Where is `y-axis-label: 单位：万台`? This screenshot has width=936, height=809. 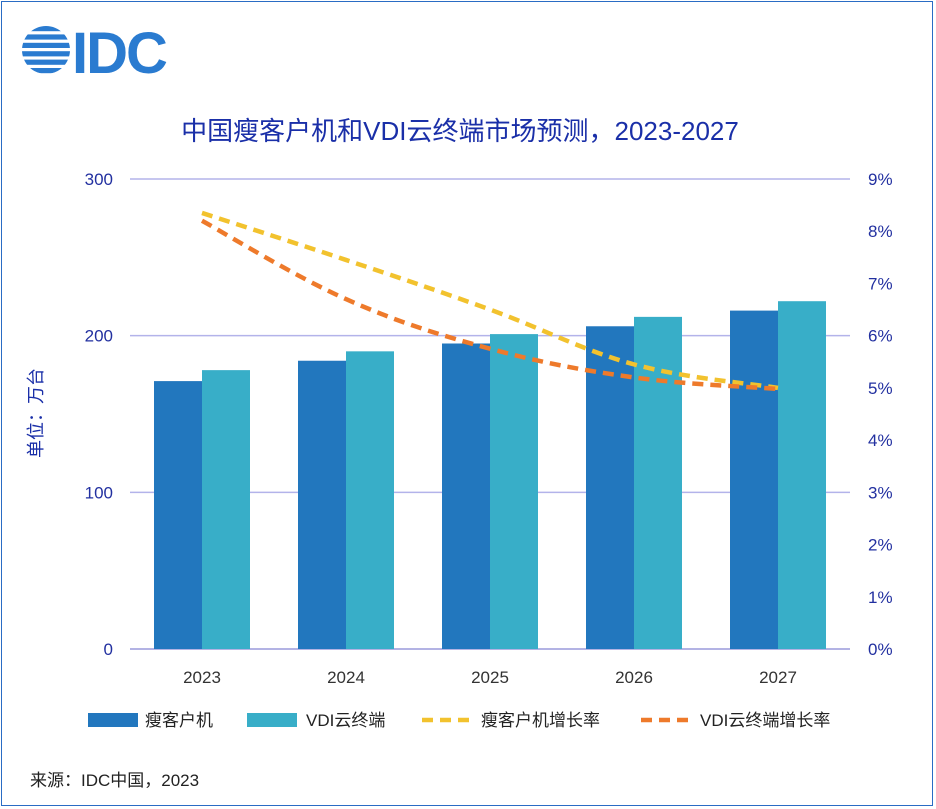
y-axis-label: 单位：万台 is located at coordinates (36, 413).